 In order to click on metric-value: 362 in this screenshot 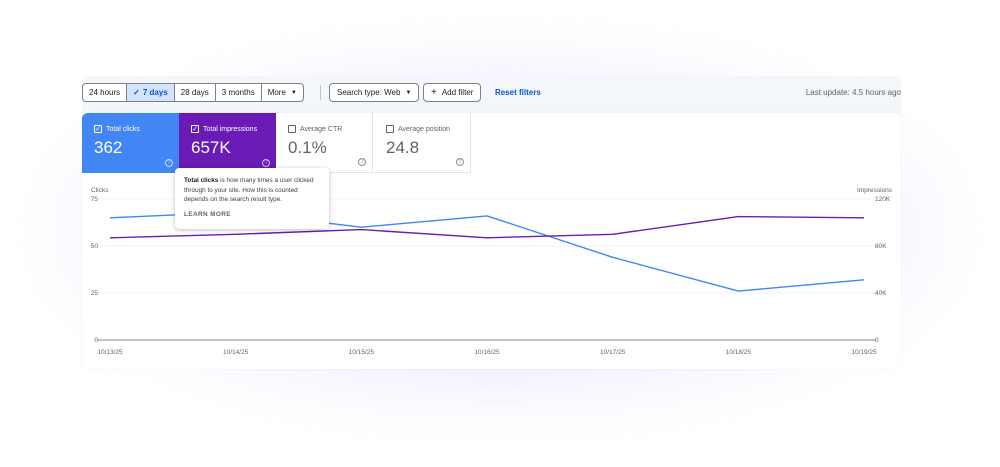, I will do `click(108, 147)`.